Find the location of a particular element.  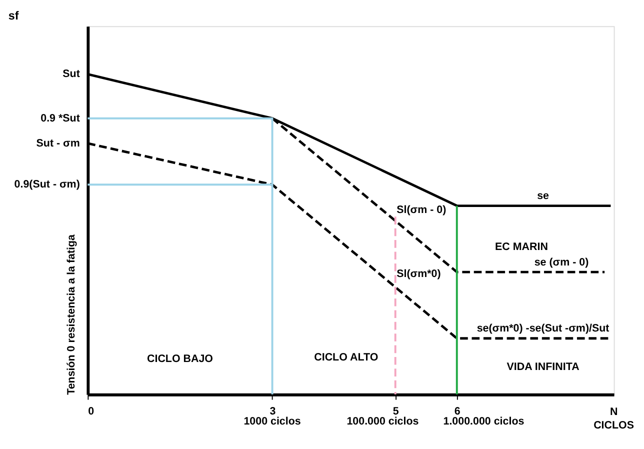

y-axis-title: Tensión 0 resistencia a la fatiga is located at coordinates (72, 314).